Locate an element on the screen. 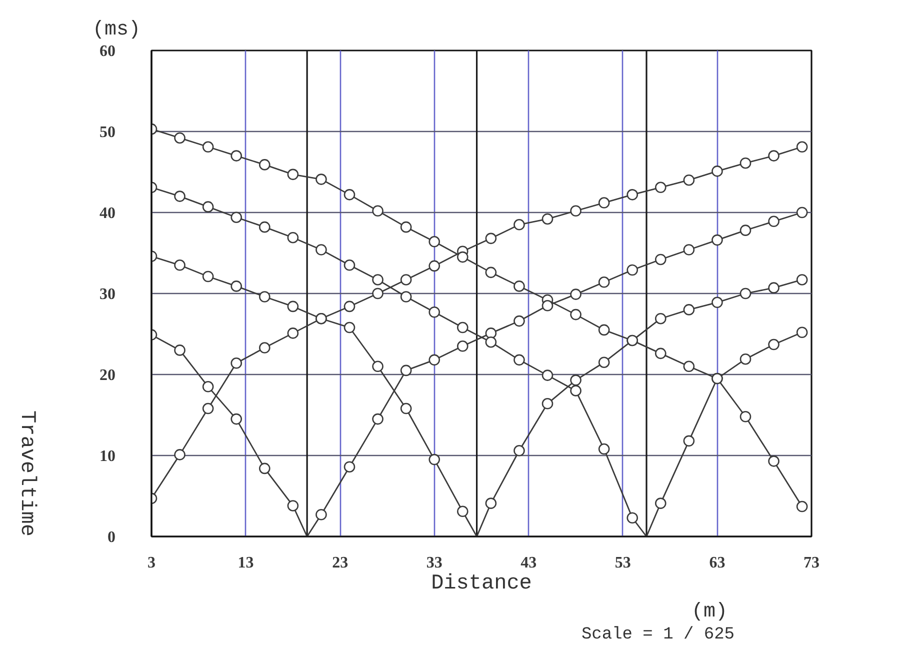  text: Scale = 1 / 625 is located at coordinates (658, 635).